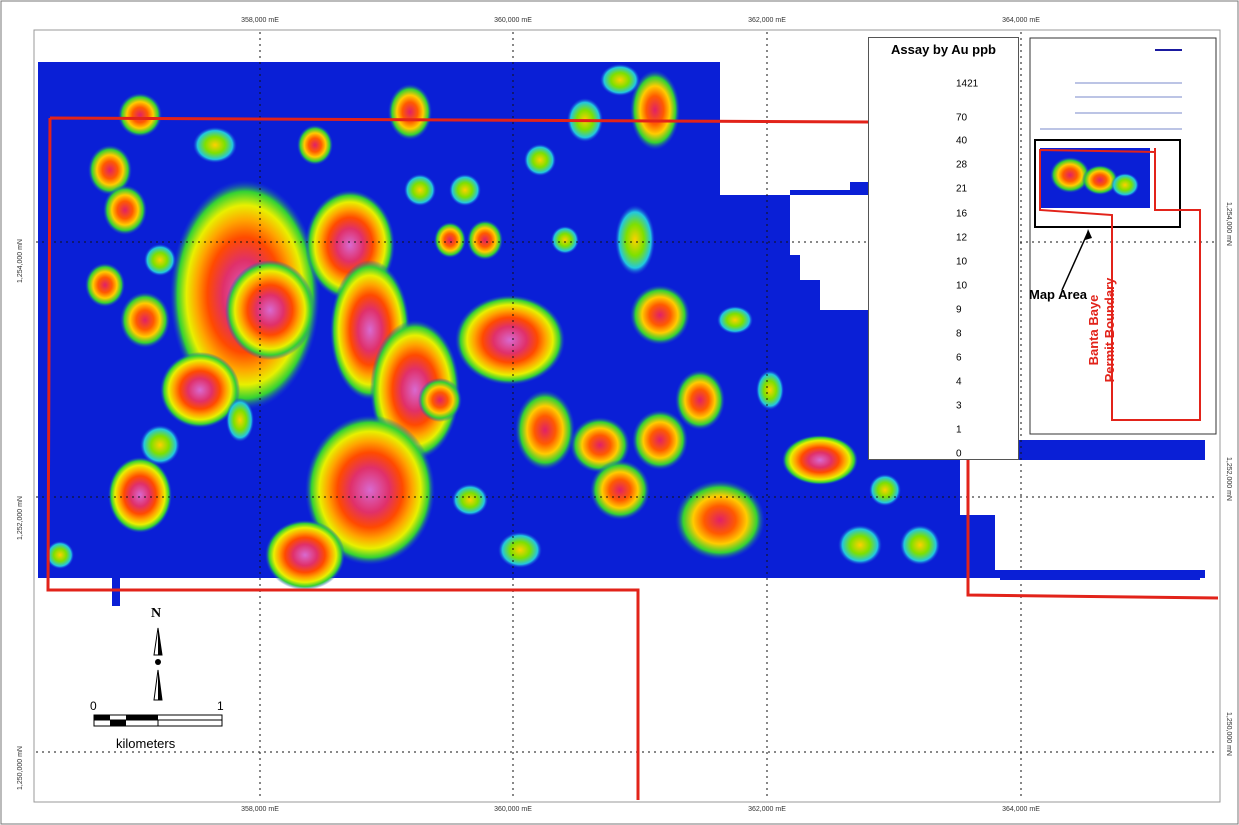 This screenshot has height=825, width=1239. I want to click on legend-title: Assay by Au ppb, so click(943, 49).